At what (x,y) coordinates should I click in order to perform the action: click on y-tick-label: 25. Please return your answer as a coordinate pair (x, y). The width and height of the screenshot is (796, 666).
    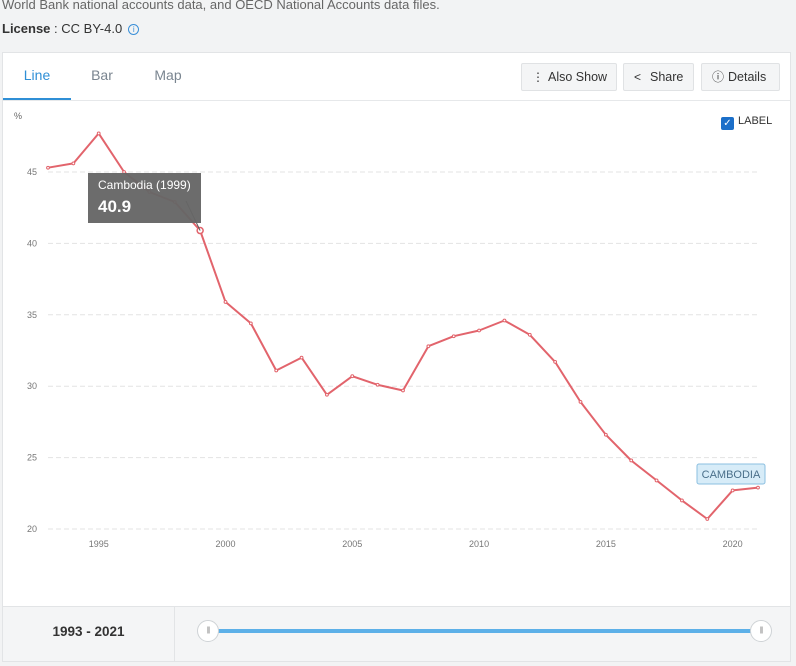
    Looking at the image, I should click on (32, 458).